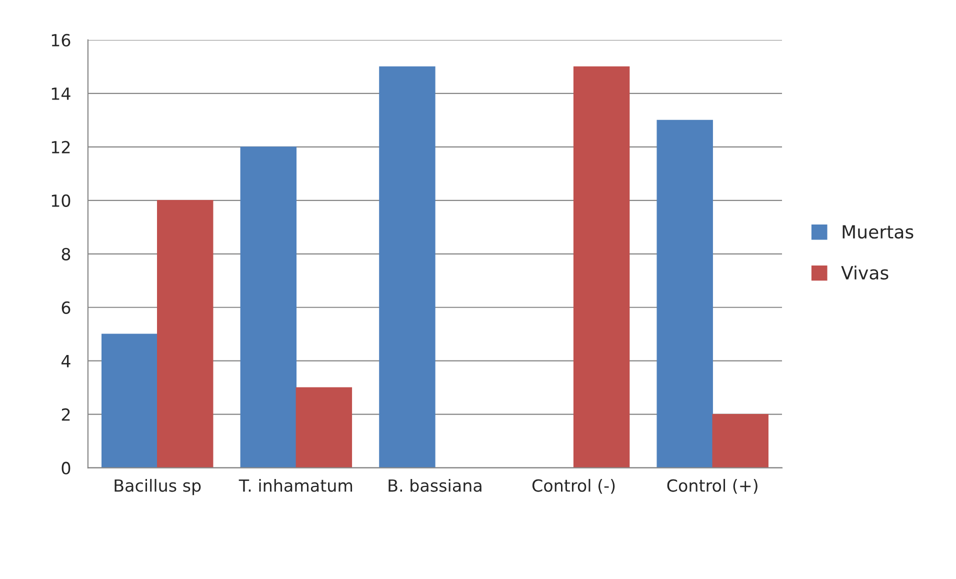  I want to click on legend-label: Vivas, so click(864, 273).